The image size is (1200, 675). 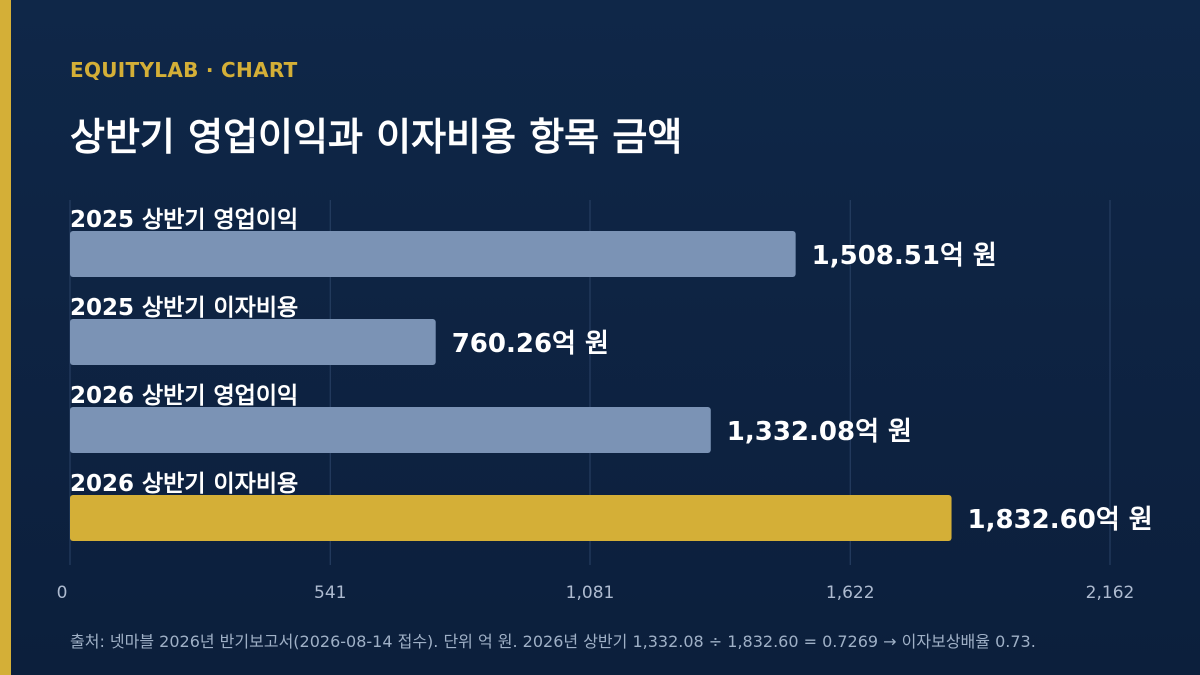 What do you see at coordinates (5, 337) in the screenshot?
I see `accent-bar` at bounding box center [5, 337].